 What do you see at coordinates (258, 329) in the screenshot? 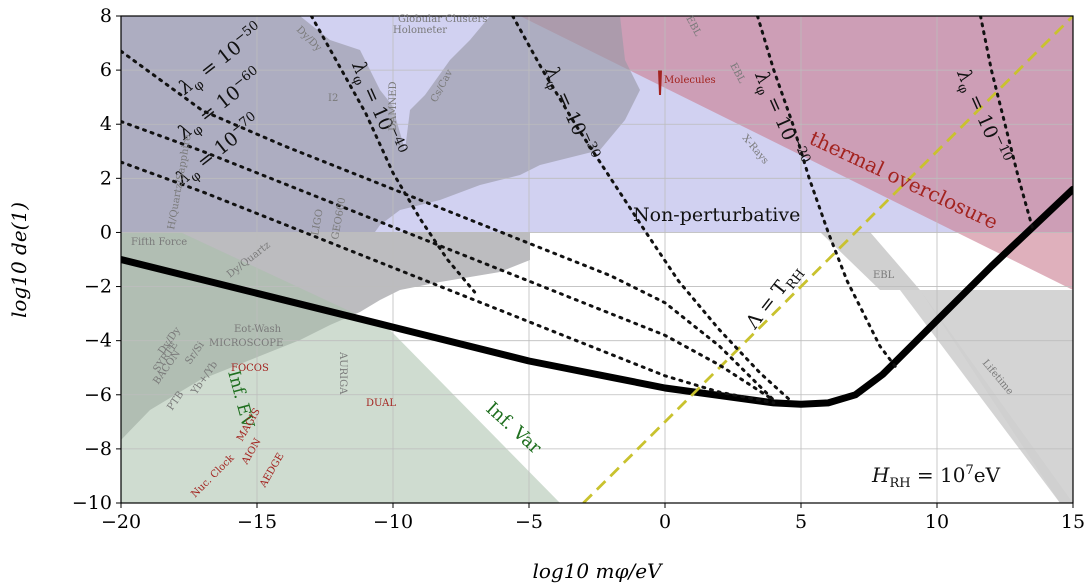
I see `exp-eot-wash: Eot-Wash` at bounding box center [258, 329].